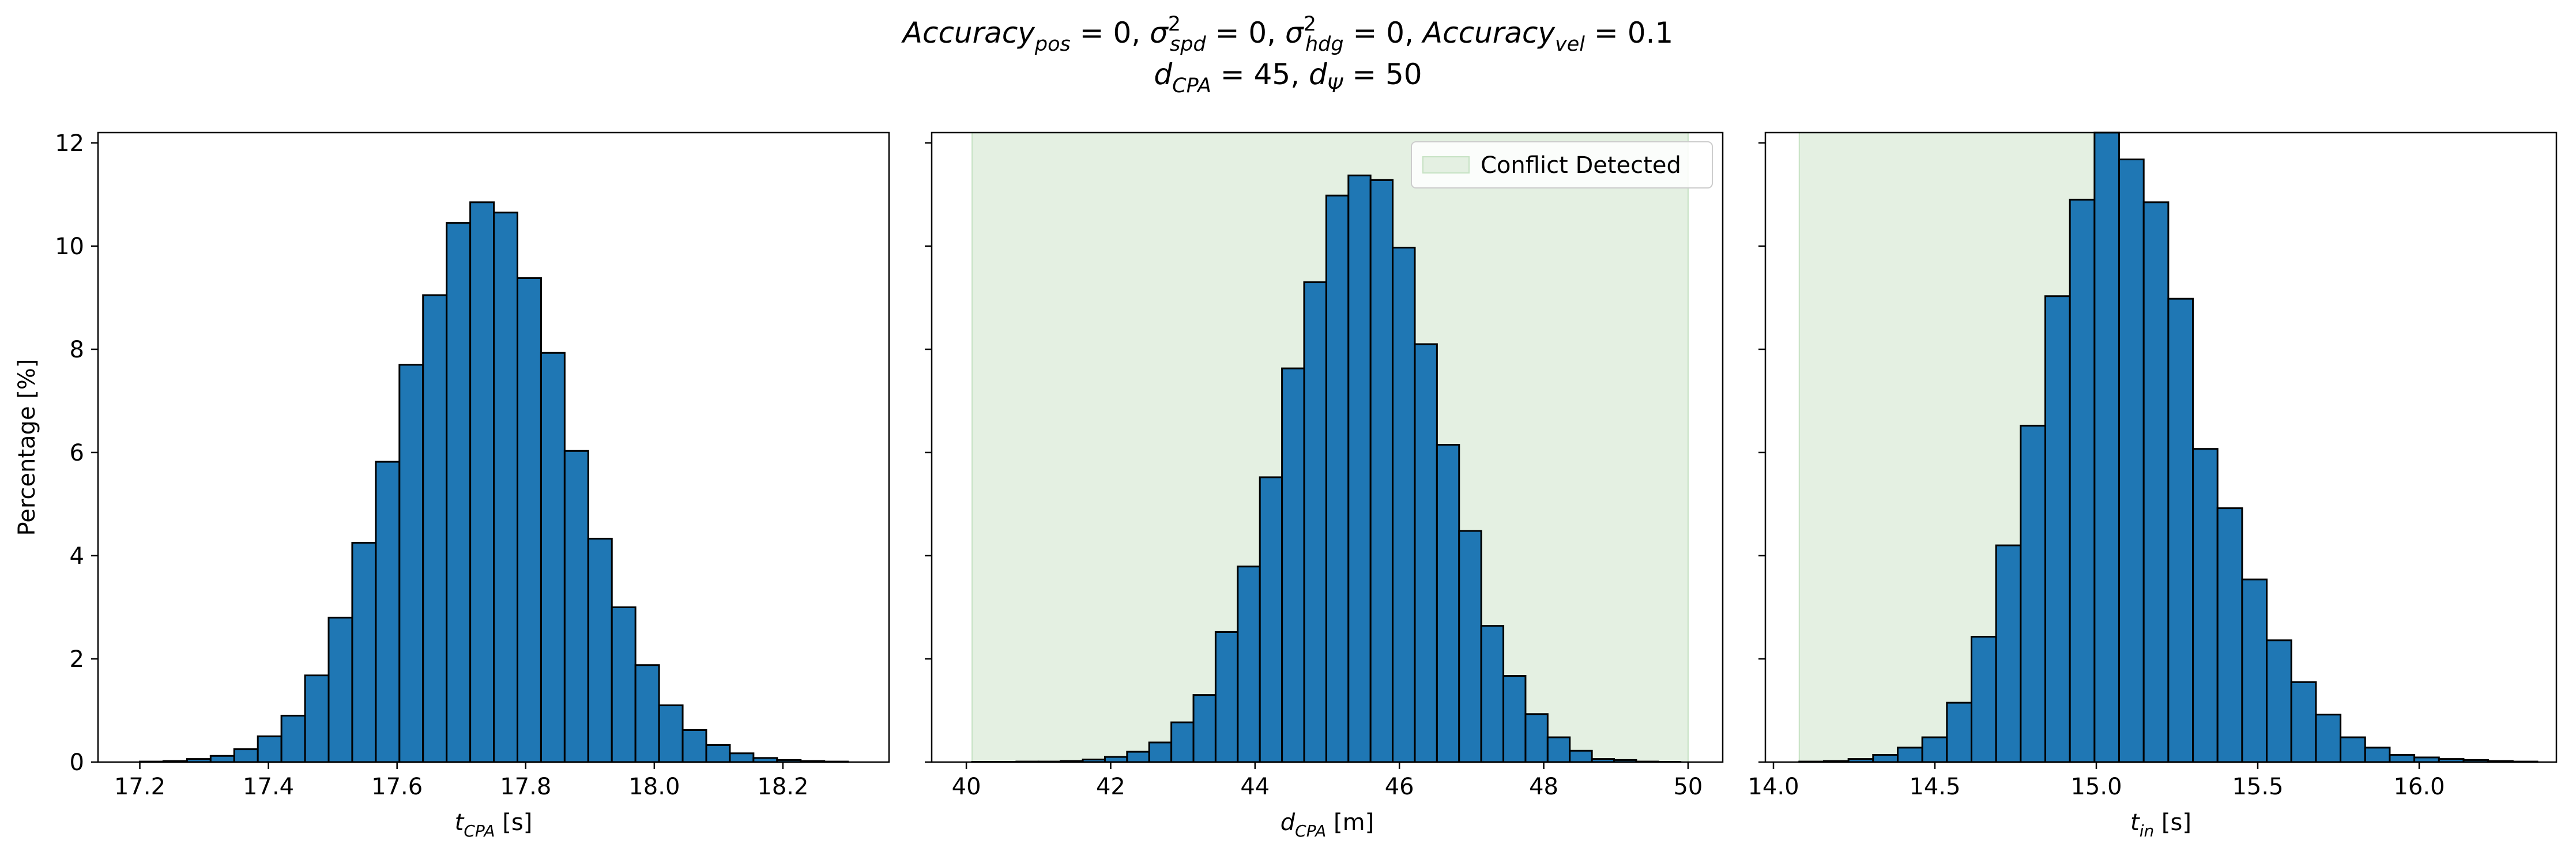 This screenshot has width=2576, height=852. Describe the element at coordinates (2096, 787) in the screenshot. I see `x-tick-label: 15.0` at that location.